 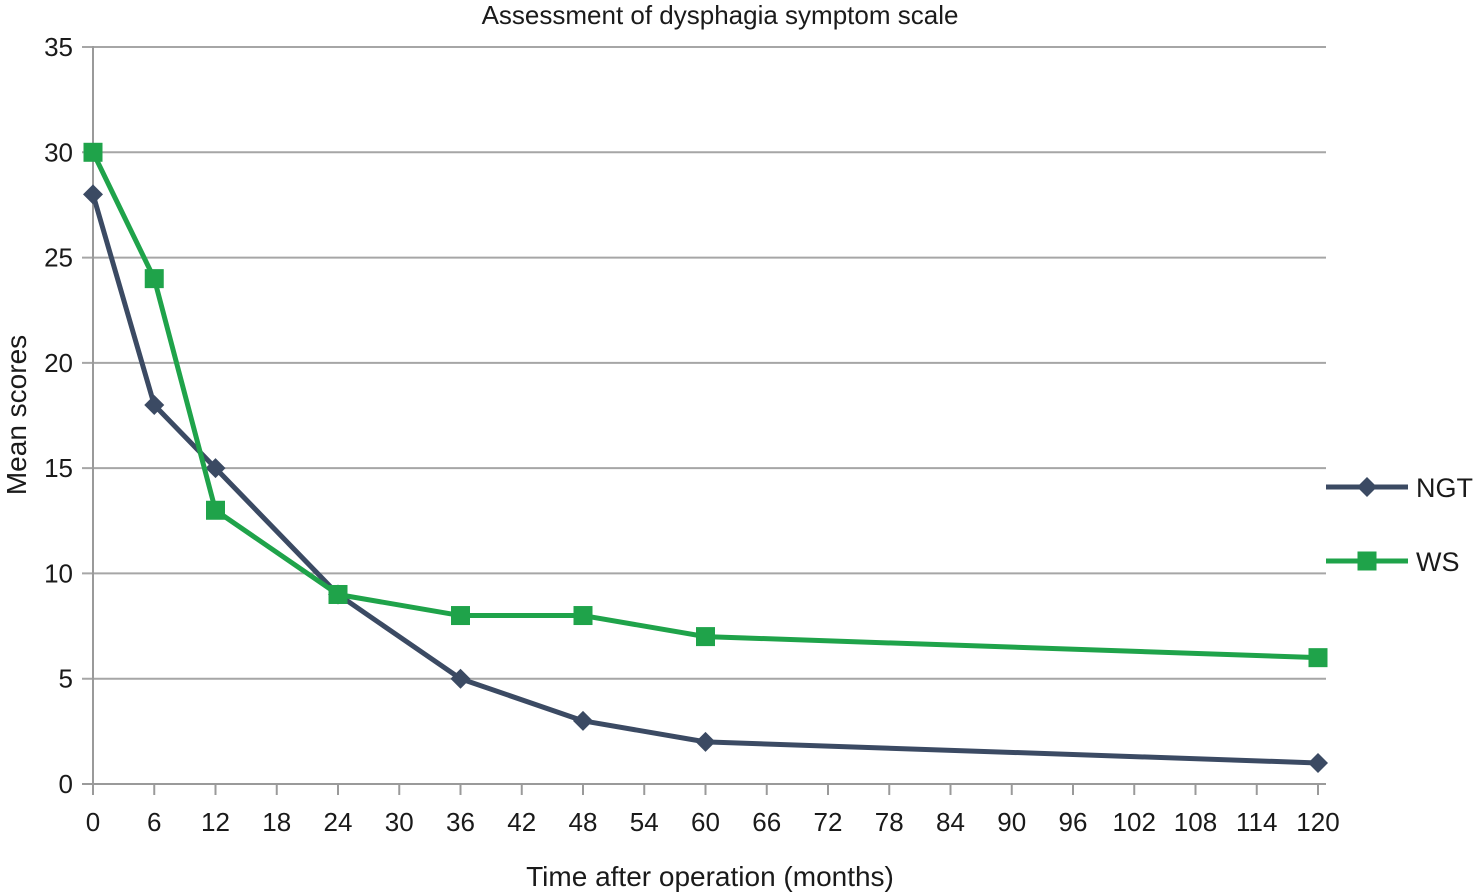 I want to click on x-tick-label: 66, so click(x=766, y=822).